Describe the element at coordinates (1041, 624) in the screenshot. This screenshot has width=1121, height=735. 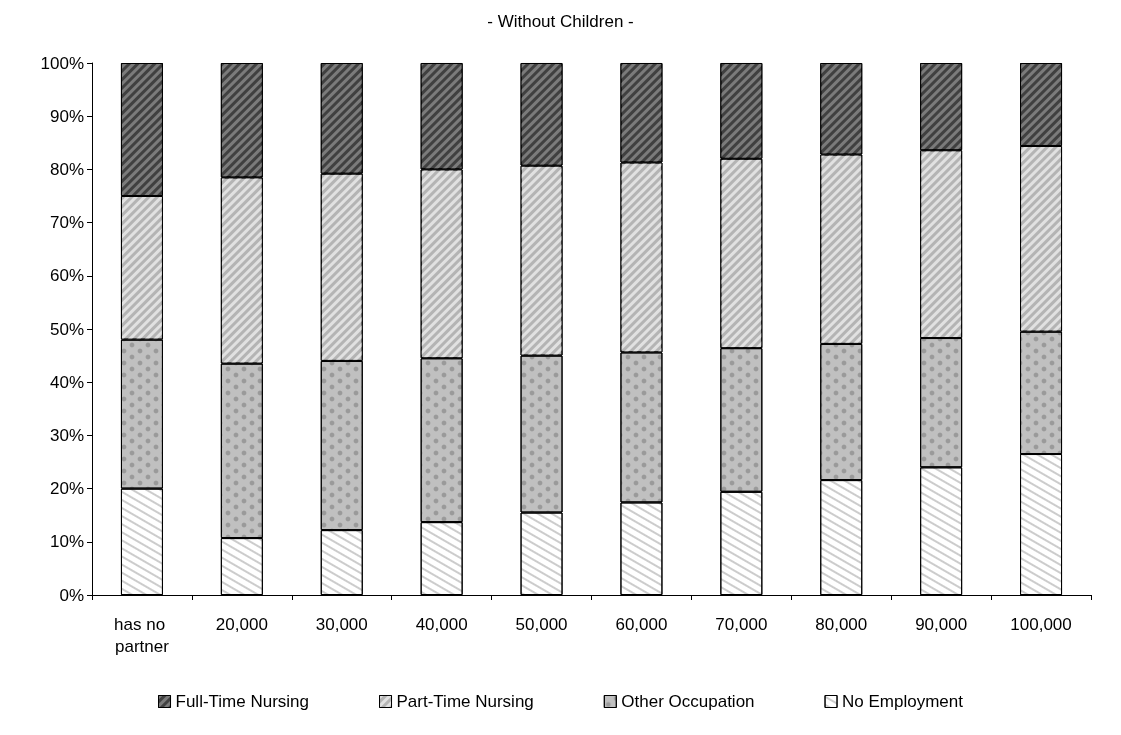
I see `x-tick-label: 100,000` at that location.